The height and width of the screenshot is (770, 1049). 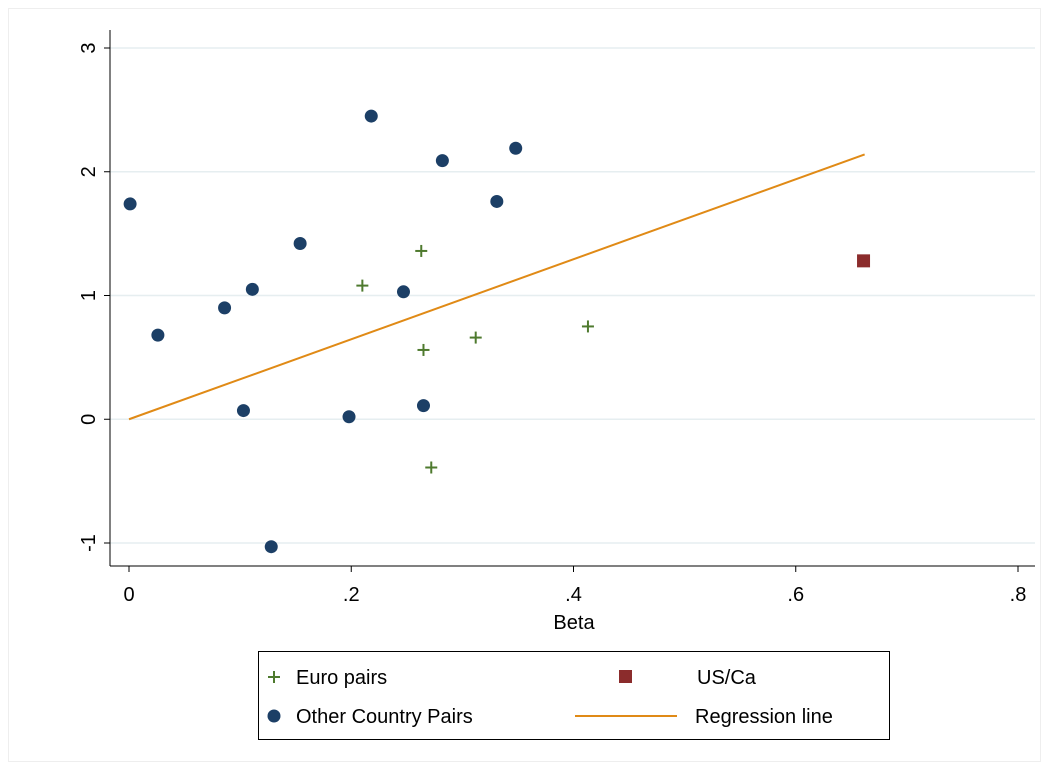 I want to click on point-us-ca, so click(x=864, y=261).